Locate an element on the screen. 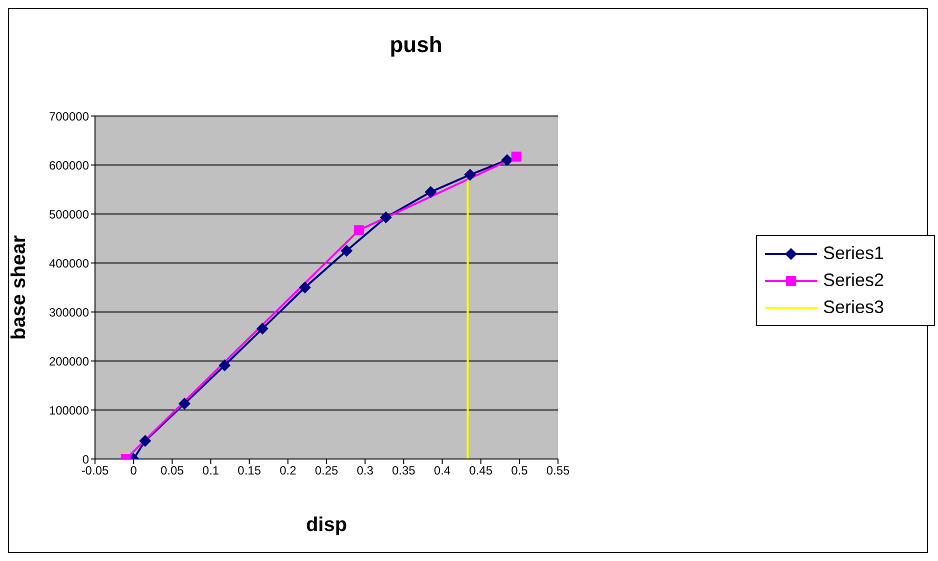 This screenshot has width=938, height=561. y-axis-title: base shear is located at coordinates (19, 287).